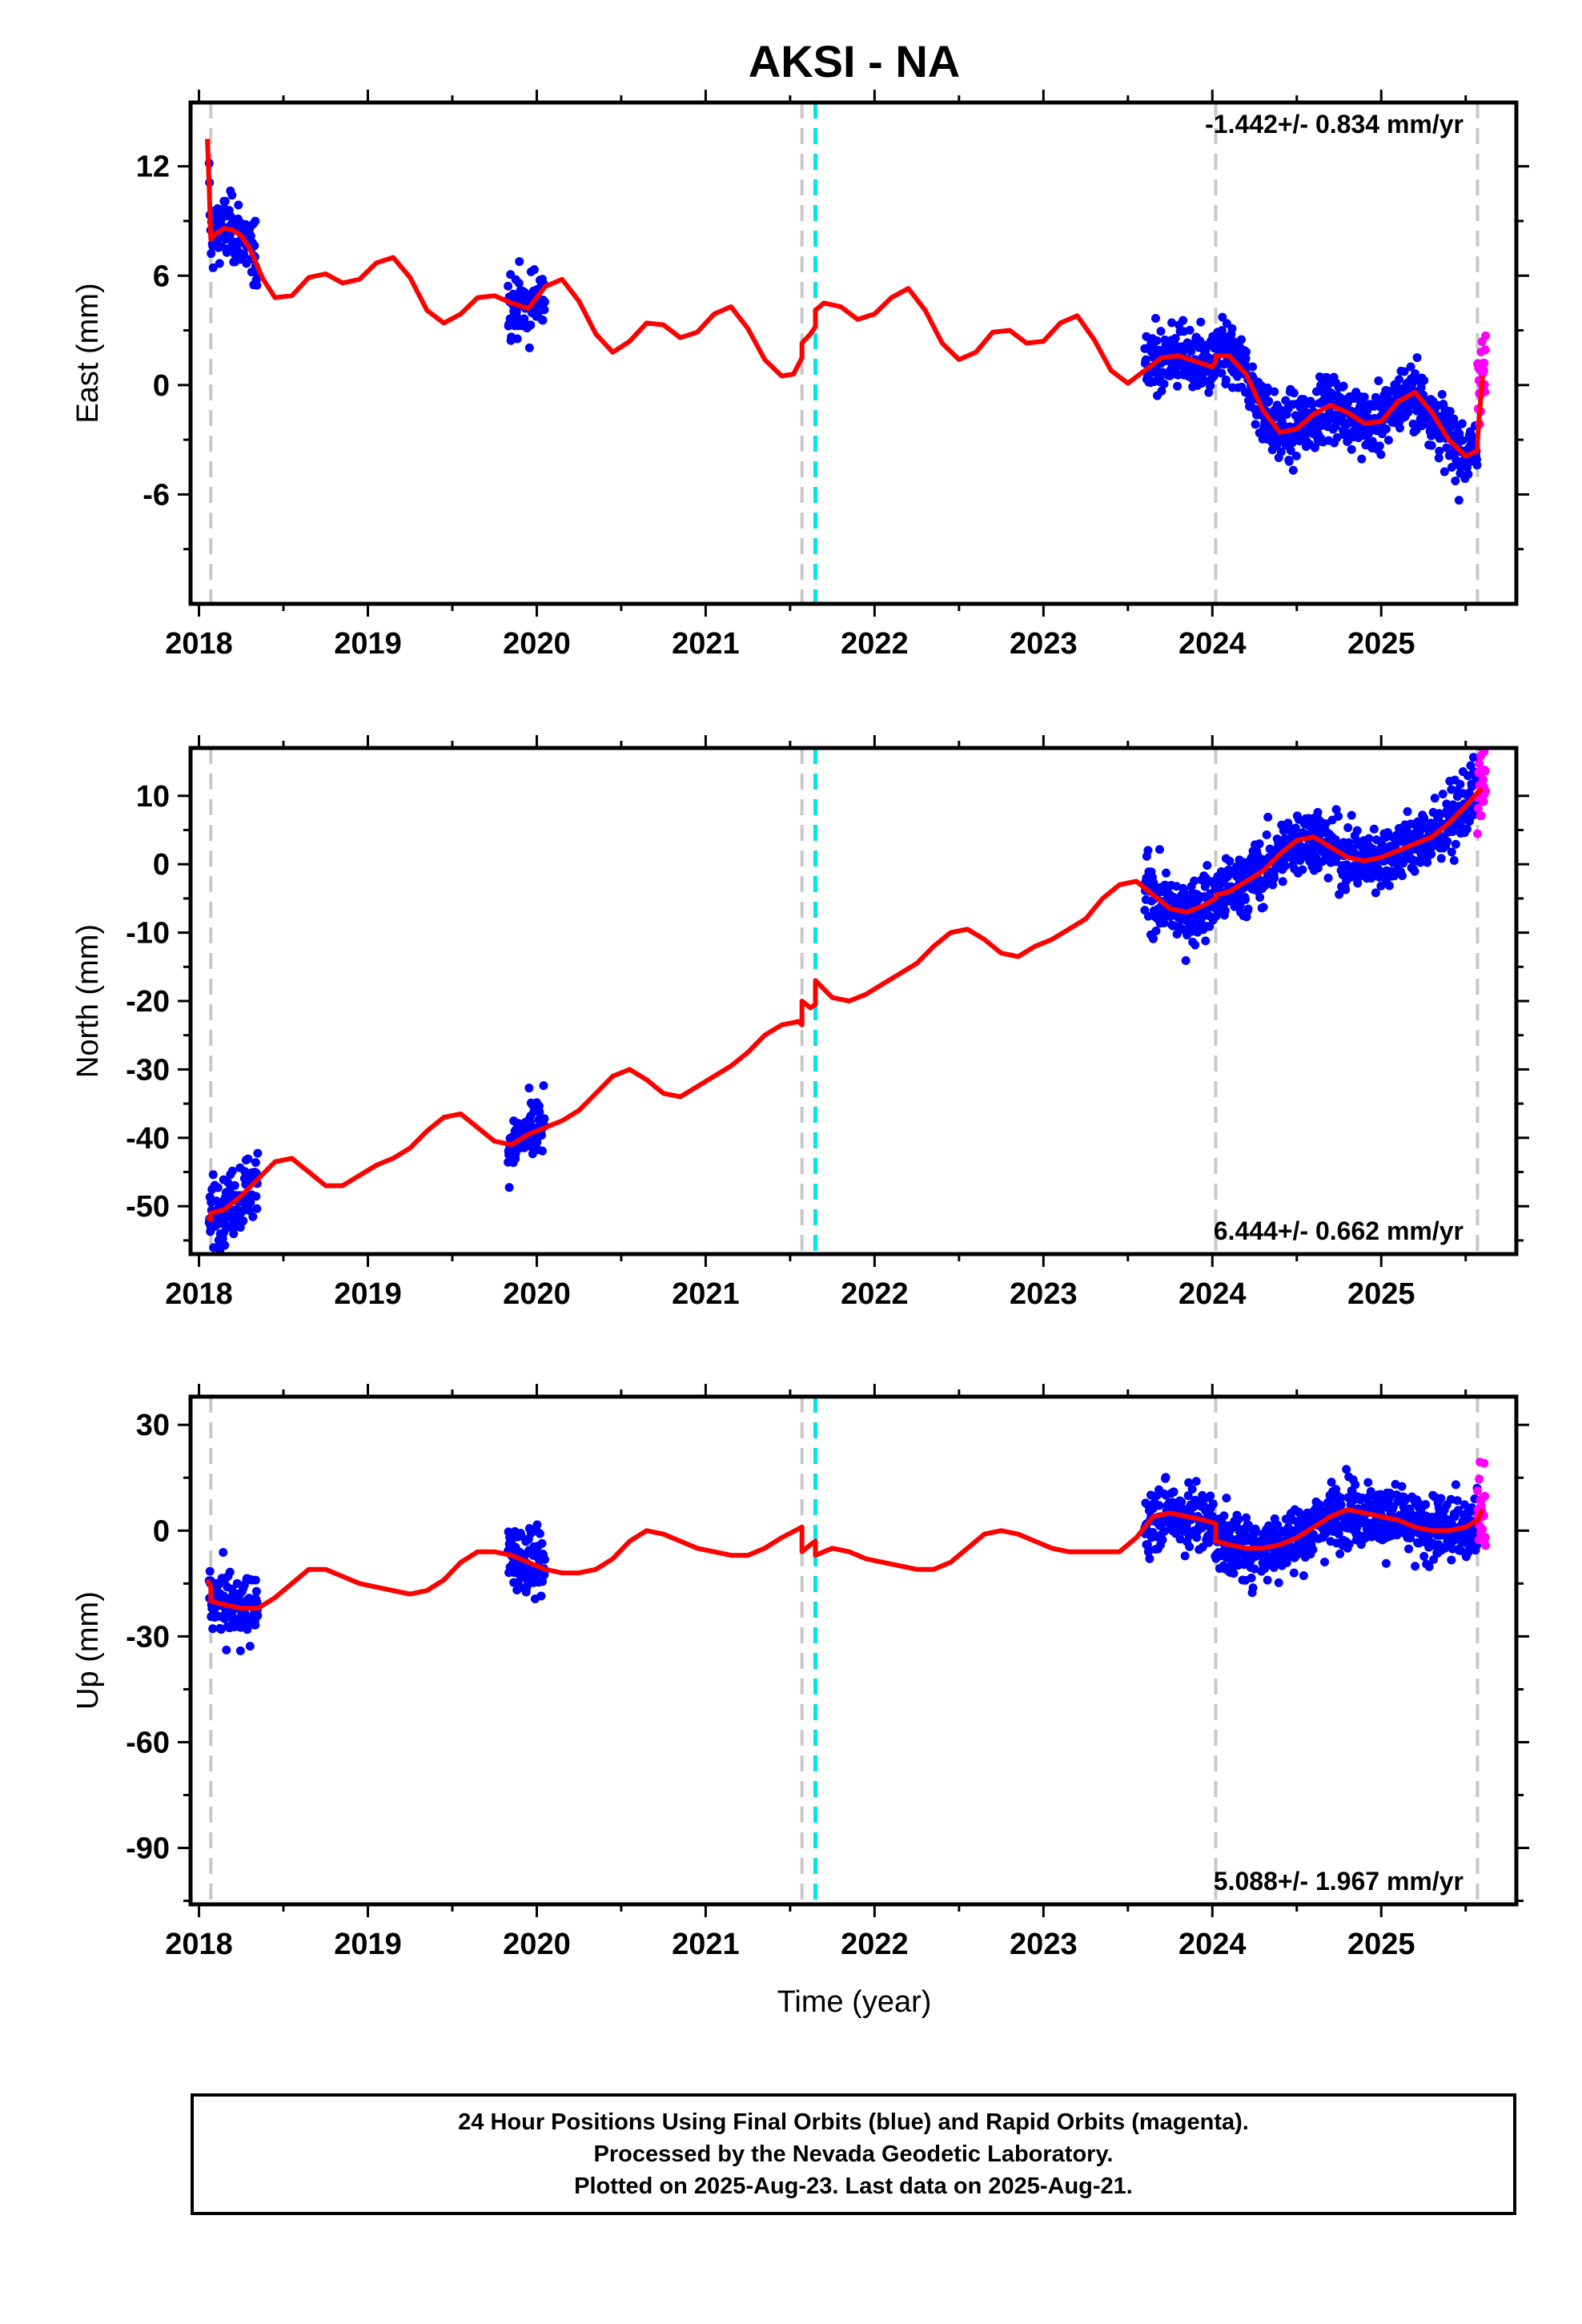 Image resolution: width=1582 pixels, height=2324 pixels. I want to click on y-tick-label: -20, so click(148, 1002).